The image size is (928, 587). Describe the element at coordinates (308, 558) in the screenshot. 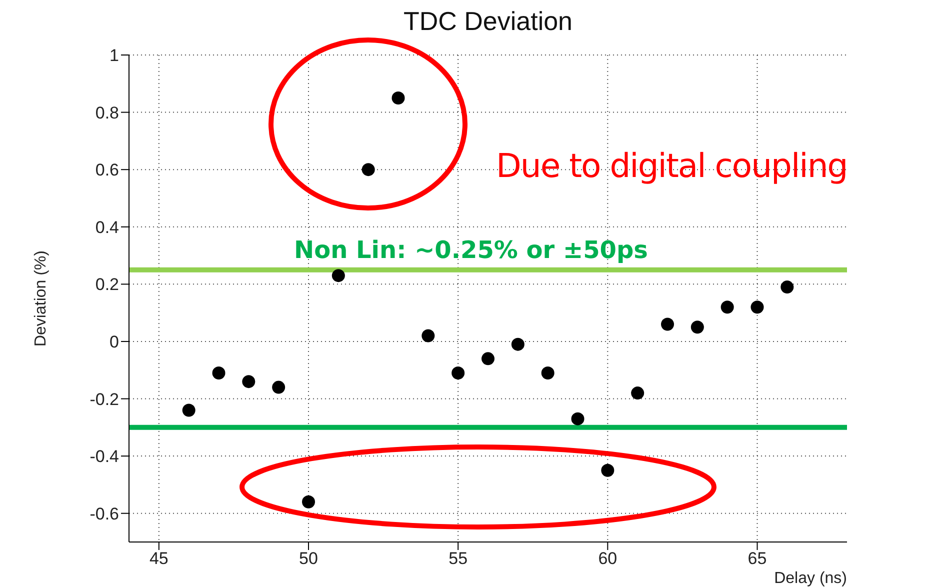

I see `x-tick-label: 50` at that location.